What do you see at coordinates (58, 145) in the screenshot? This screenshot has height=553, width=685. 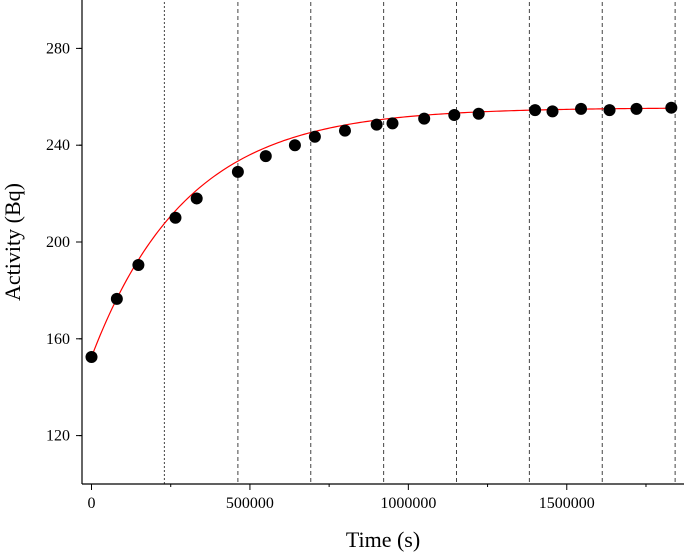 I see `y-tick-label: 240` at bounding box center [58, 145].